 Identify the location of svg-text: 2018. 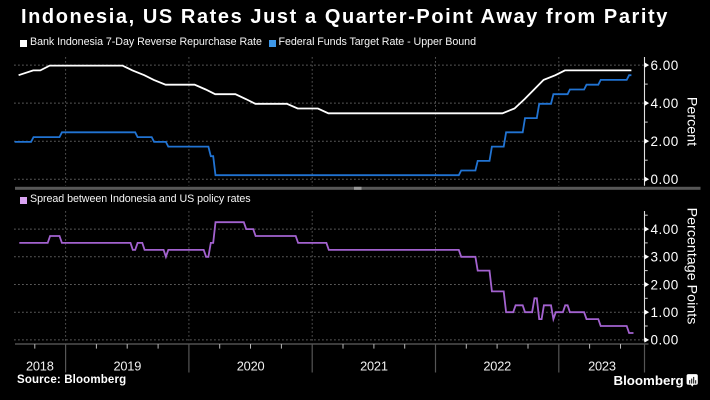
(40, 365).